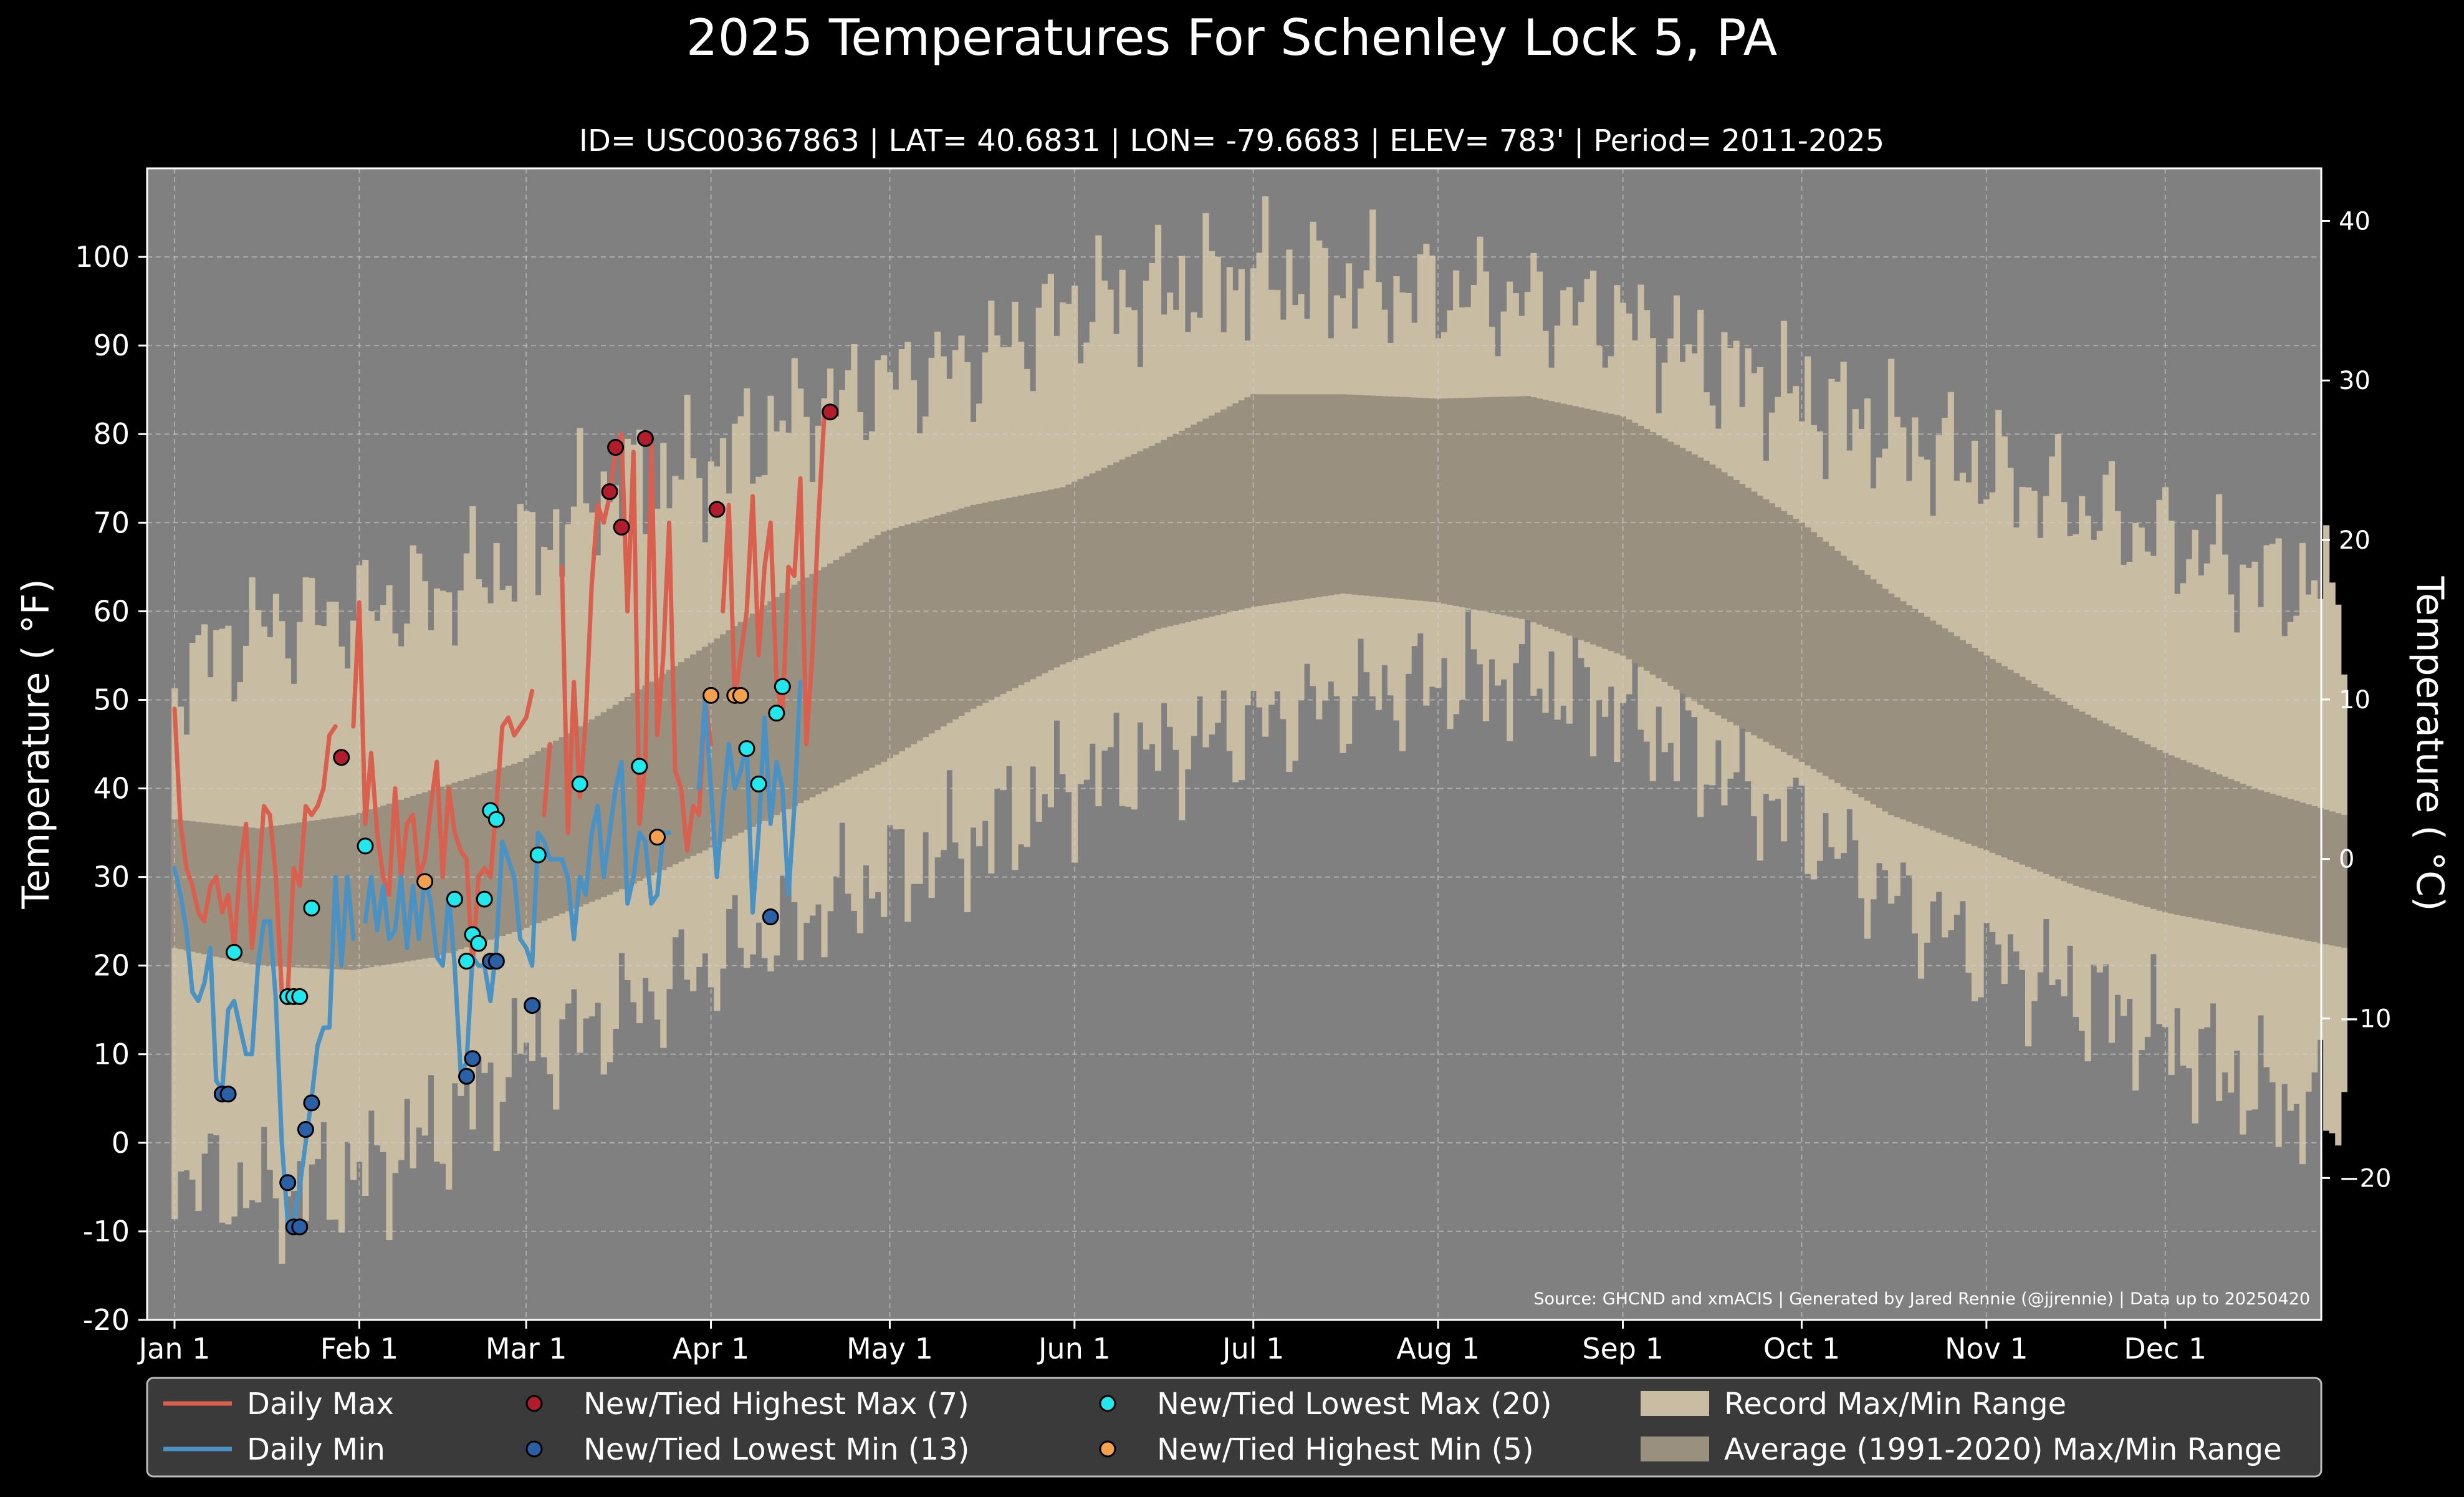 The image size is (2464, 1497). What do you see at coordinates (1801, 1348) in the screenshot?
I see `x-tick-label: Oct 1` at bounding box center [1801, 1348].